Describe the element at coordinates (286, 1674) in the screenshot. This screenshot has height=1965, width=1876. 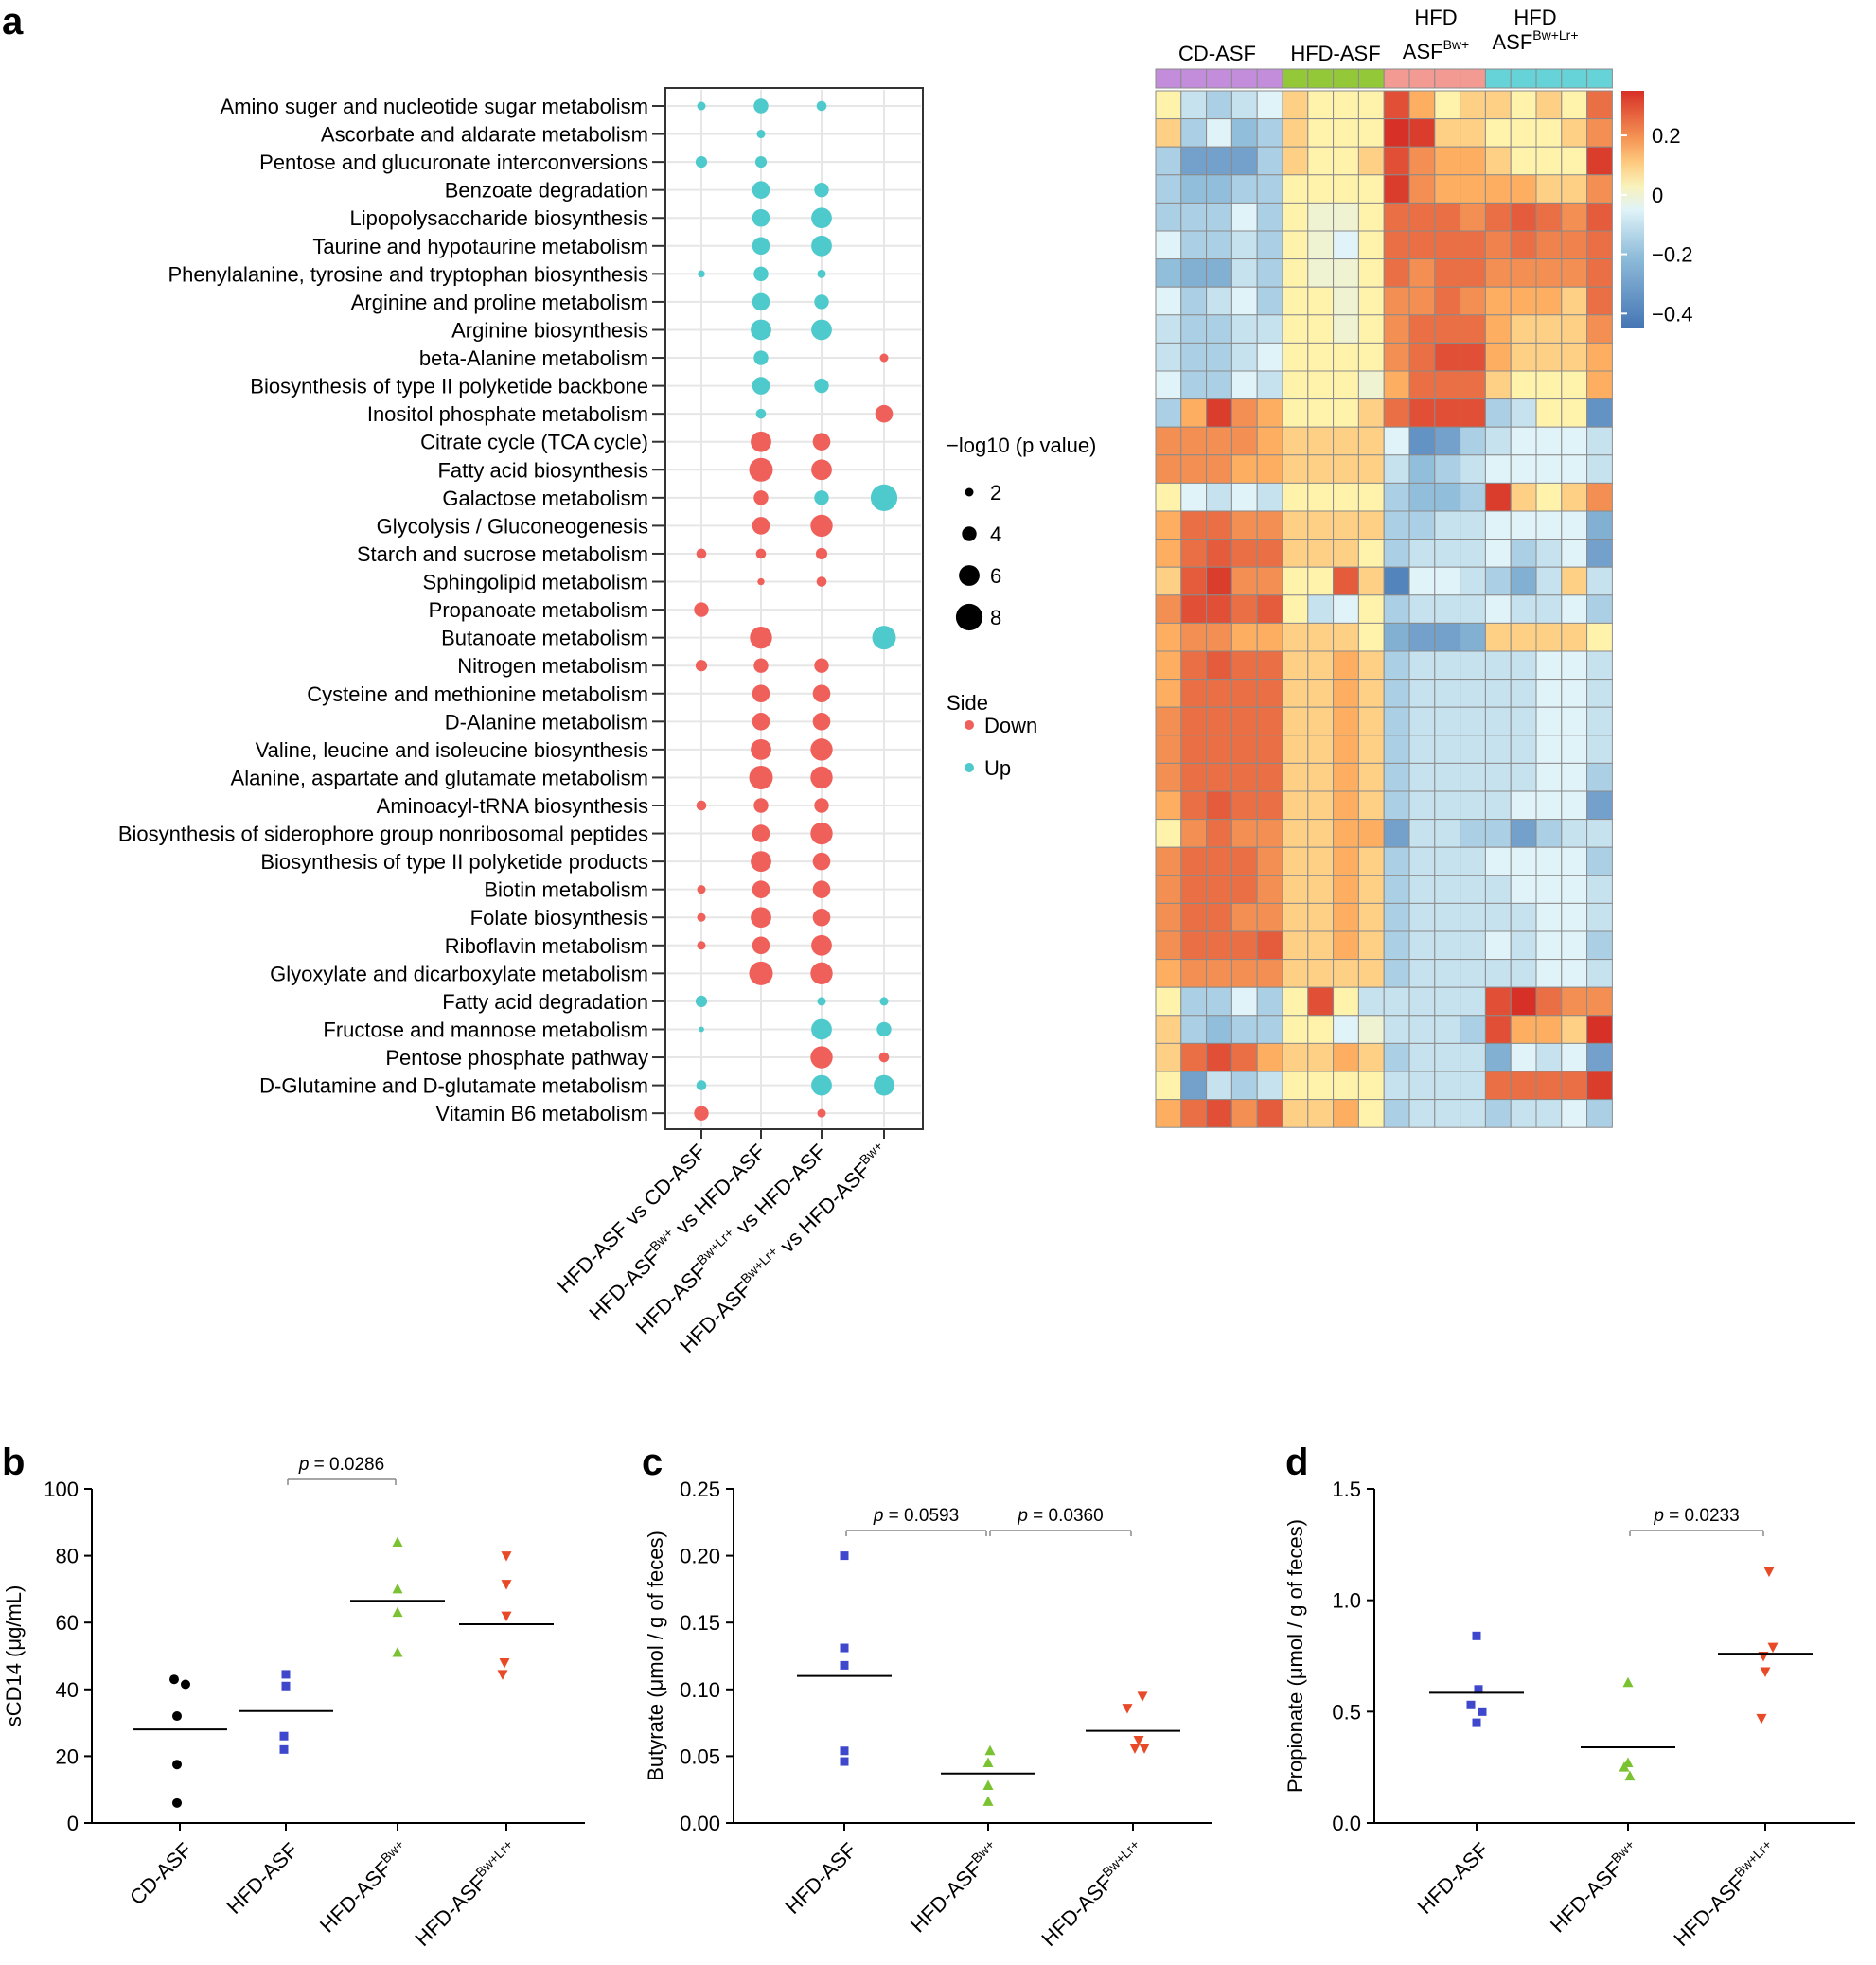
I see `data-point` at that location.